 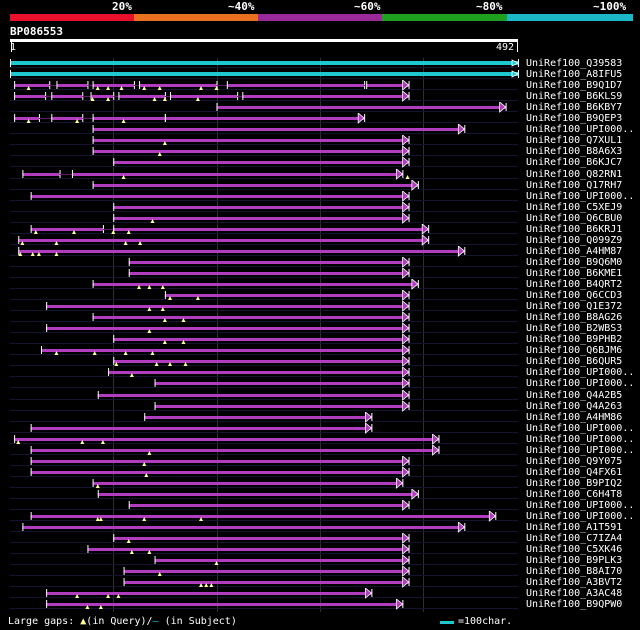 I want to click on hit-label: UniRef100_B9PLK3, so click(x=574, y=560).